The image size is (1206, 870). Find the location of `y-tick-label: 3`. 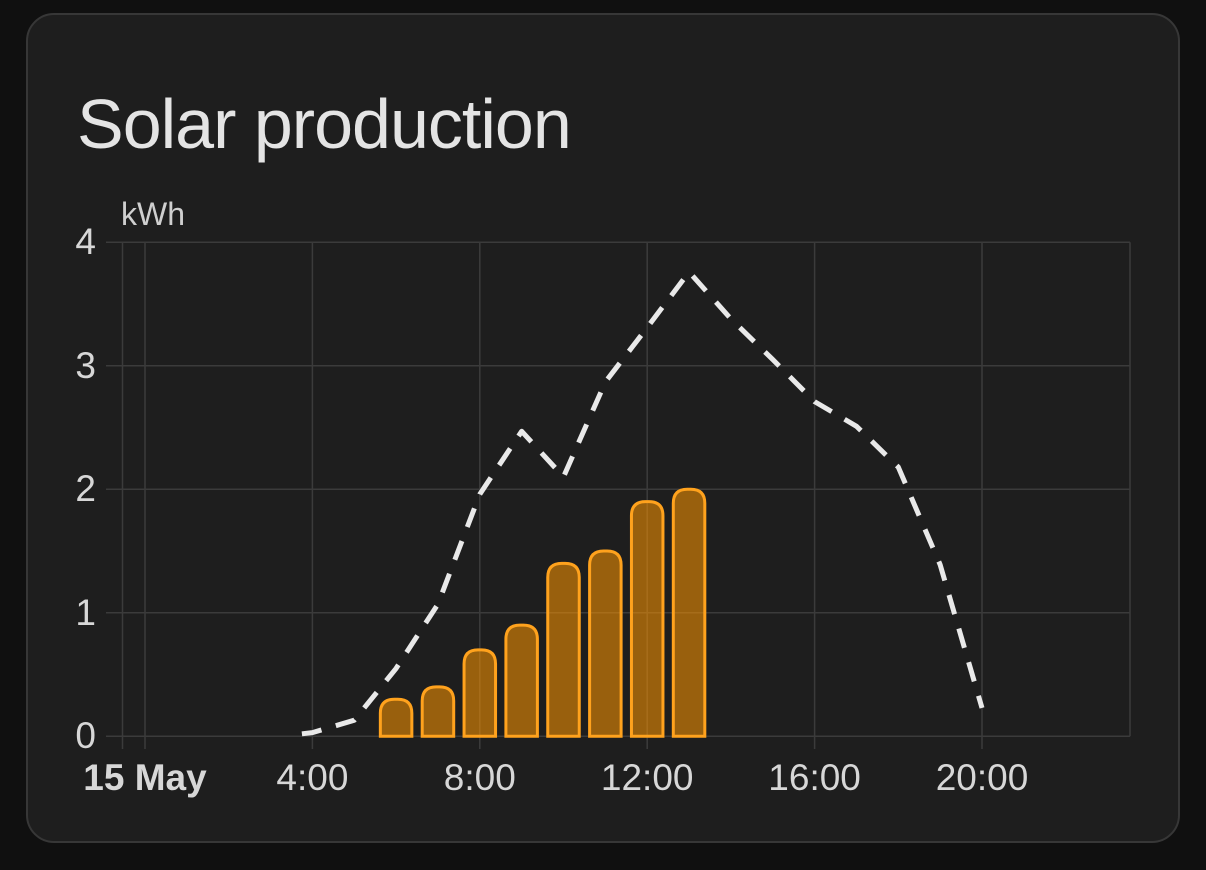

y-tick-label: 3 is located at coordinates (85, 365).